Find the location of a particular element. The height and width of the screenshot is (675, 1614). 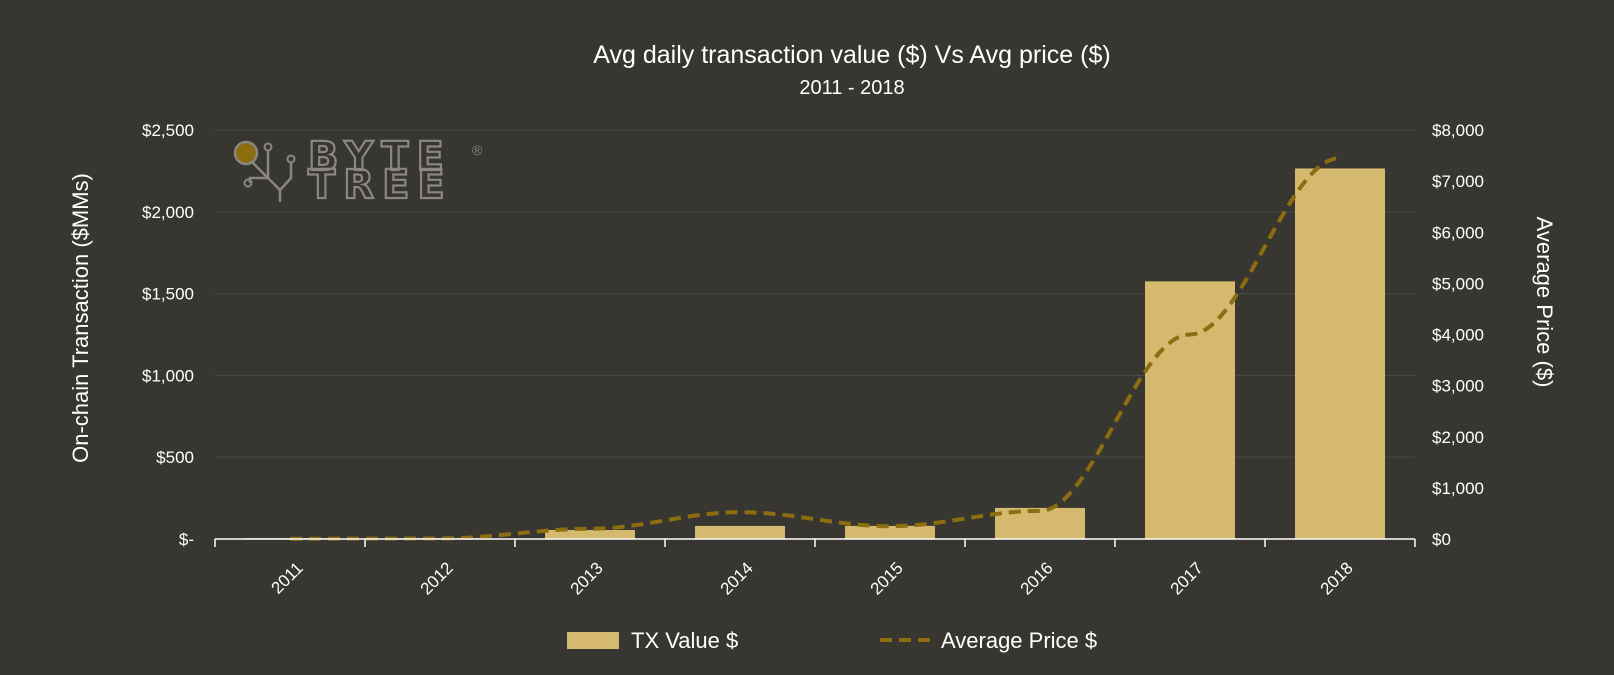

logo-line-2: TREE is located at coordinates (380, 185).